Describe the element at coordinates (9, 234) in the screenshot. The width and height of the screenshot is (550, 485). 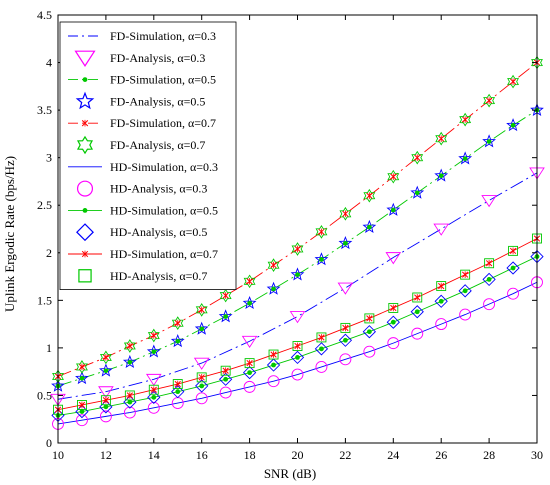
I see `y-axis-label: Uplink Ergodic Rate (bps/Hz)` at that location.